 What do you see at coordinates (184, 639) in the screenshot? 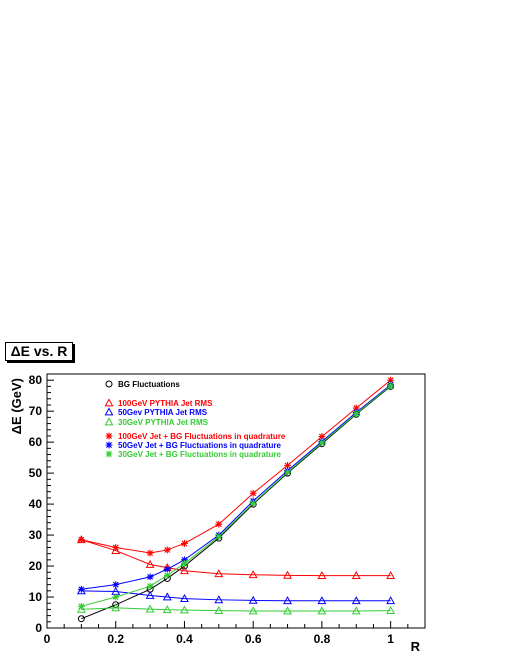
I see `x-tick-label: 0.4` at bounding box center [184, 639].